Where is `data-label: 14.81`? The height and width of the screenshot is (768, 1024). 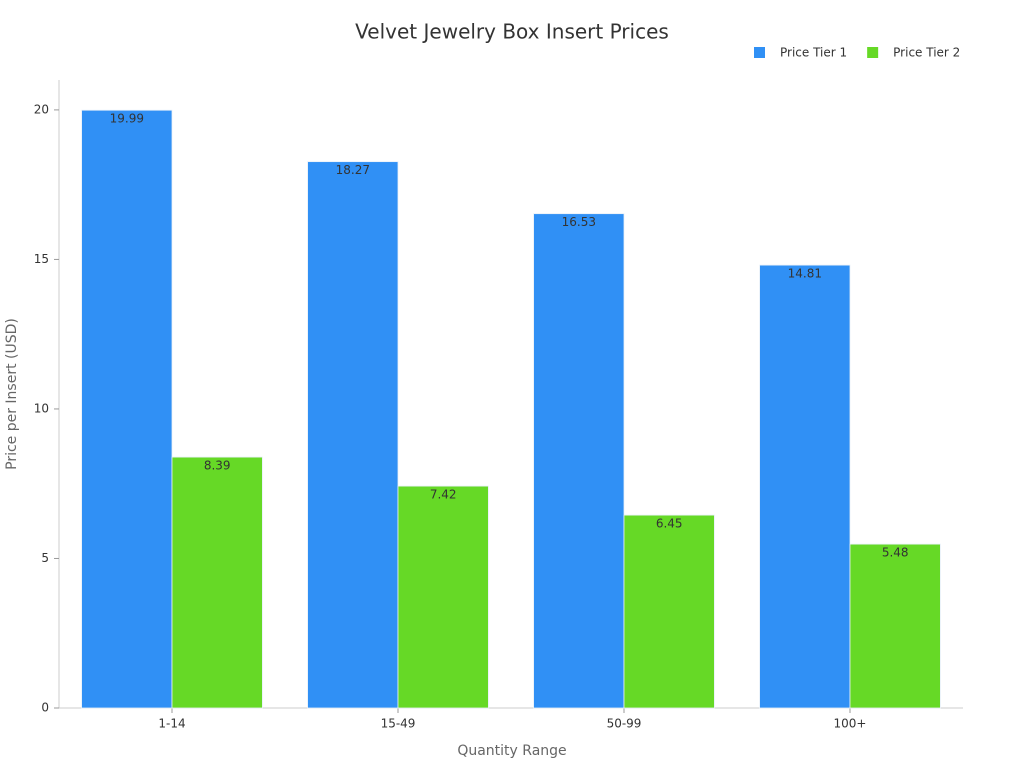
data-label: 14.81 is located at coordinates (805, 274).